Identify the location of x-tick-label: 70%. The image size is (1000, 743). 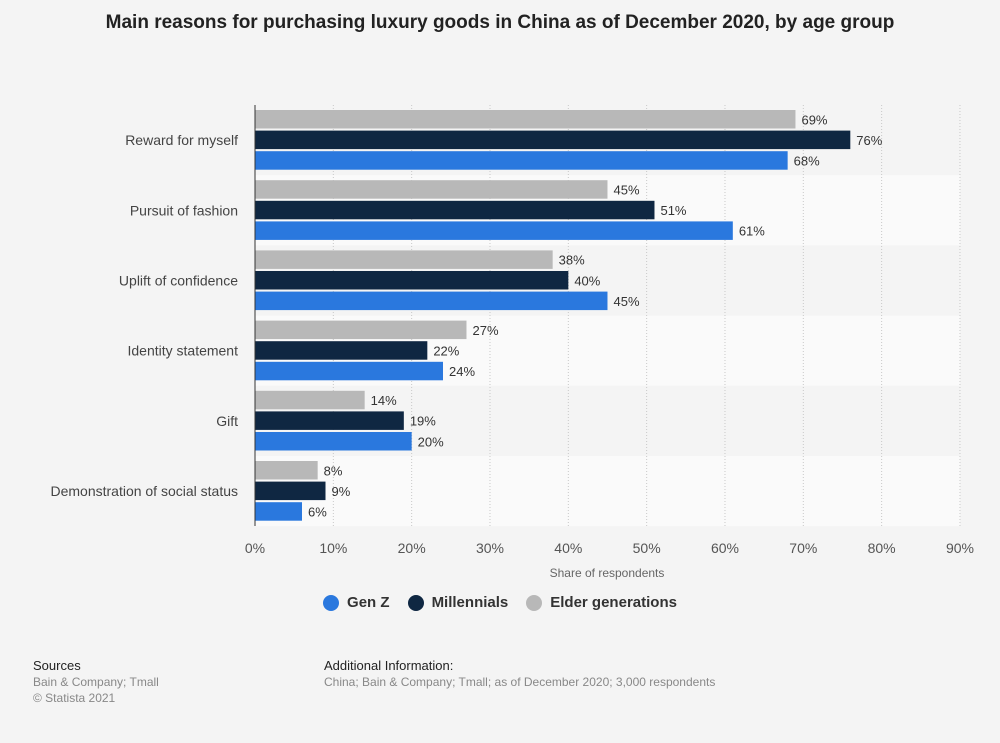
(803, 548).